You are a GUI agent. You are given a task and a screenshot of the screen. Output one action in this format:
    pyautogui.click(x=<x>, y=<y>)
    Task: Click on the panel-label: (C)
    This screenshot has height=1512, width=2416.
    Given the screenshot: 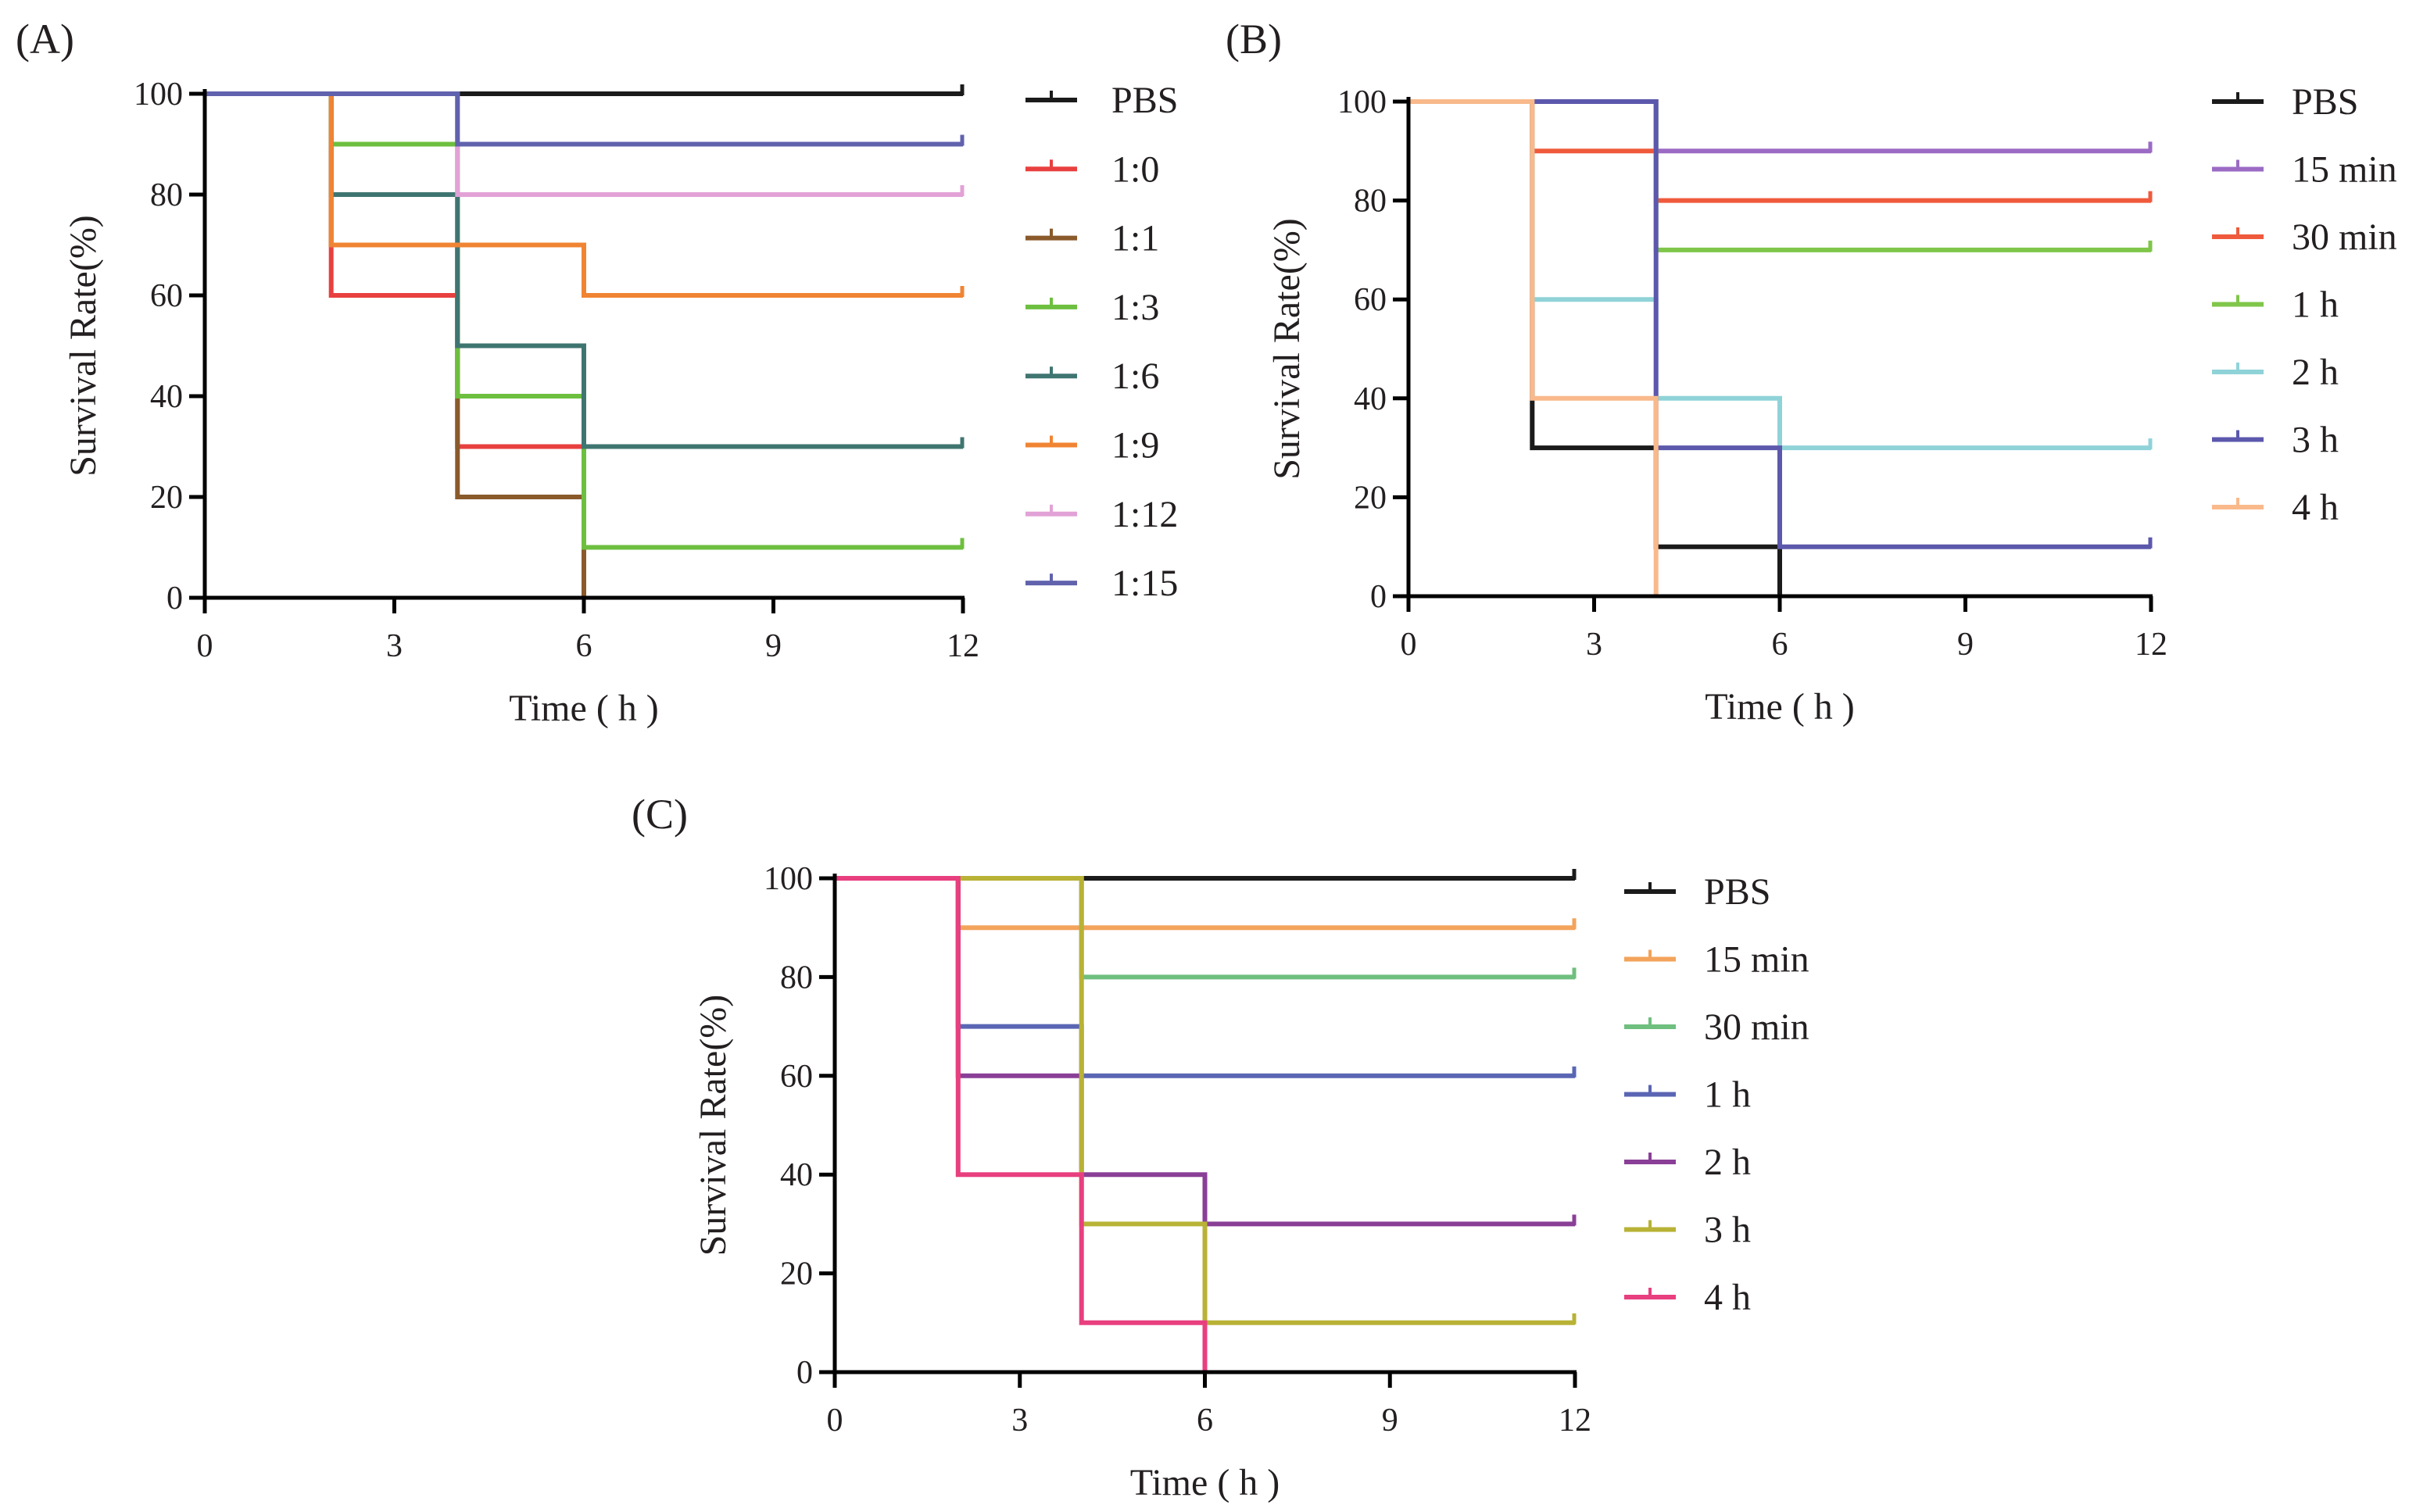 What is the action you would take?
    pyautogui.click(x=660, y=814)
    